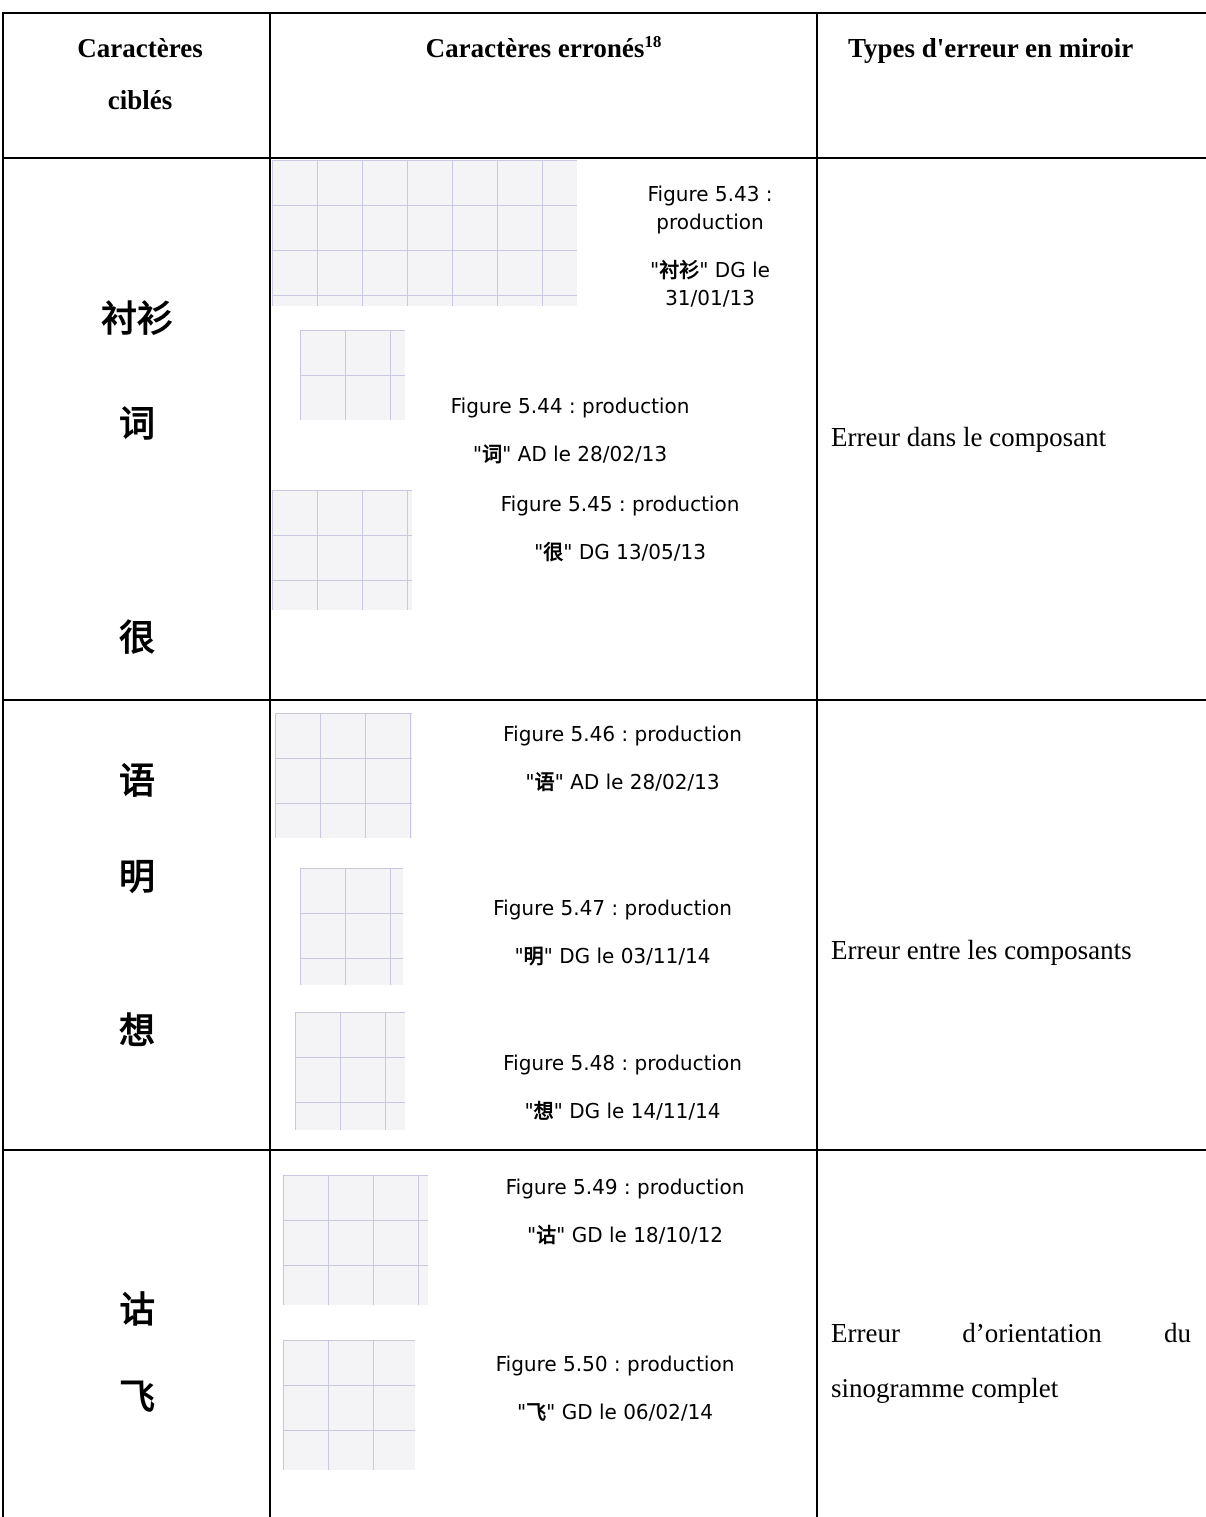 Image resolution: width=1206 pixels, height=1517 pixels. Describe the element at coordinates (653, 41) in the screenshot. I see `footnote: 18` at that location.